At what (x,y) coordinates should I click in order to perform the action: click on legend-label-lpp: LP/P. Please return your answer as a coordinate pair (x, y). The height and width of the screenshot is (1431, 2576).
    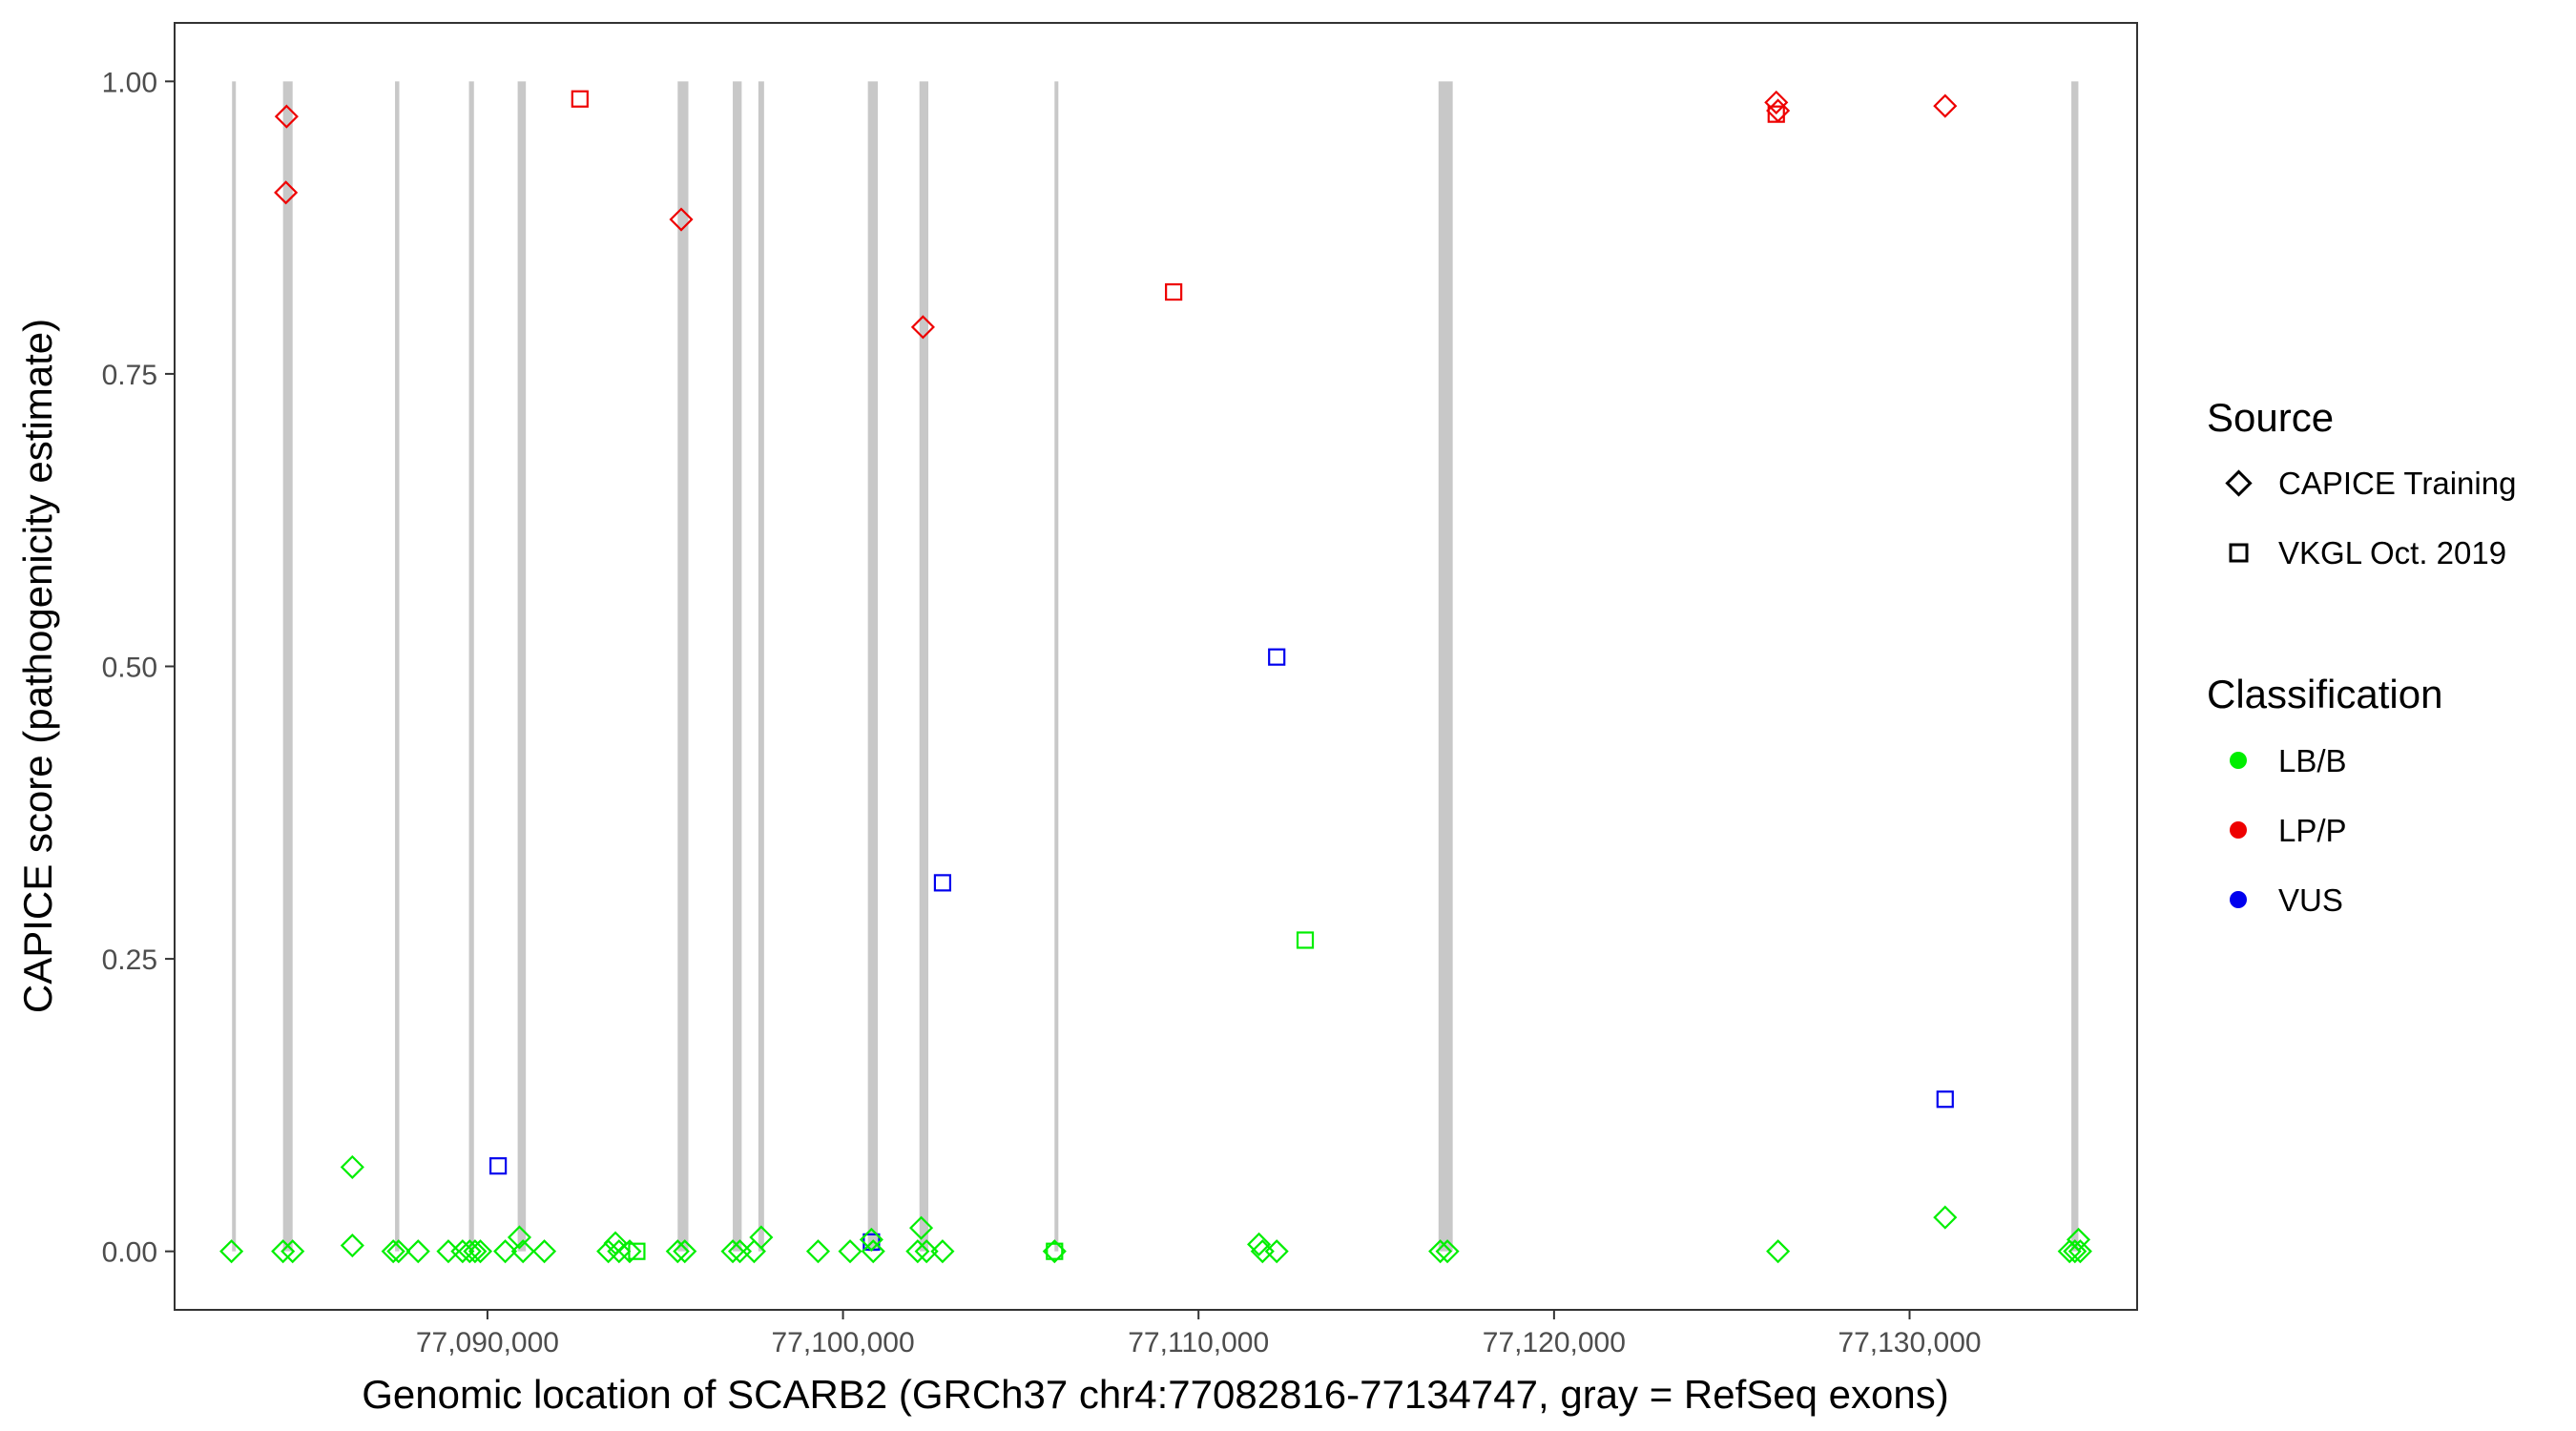
    Looking at the image, I should click on (2312, 830).